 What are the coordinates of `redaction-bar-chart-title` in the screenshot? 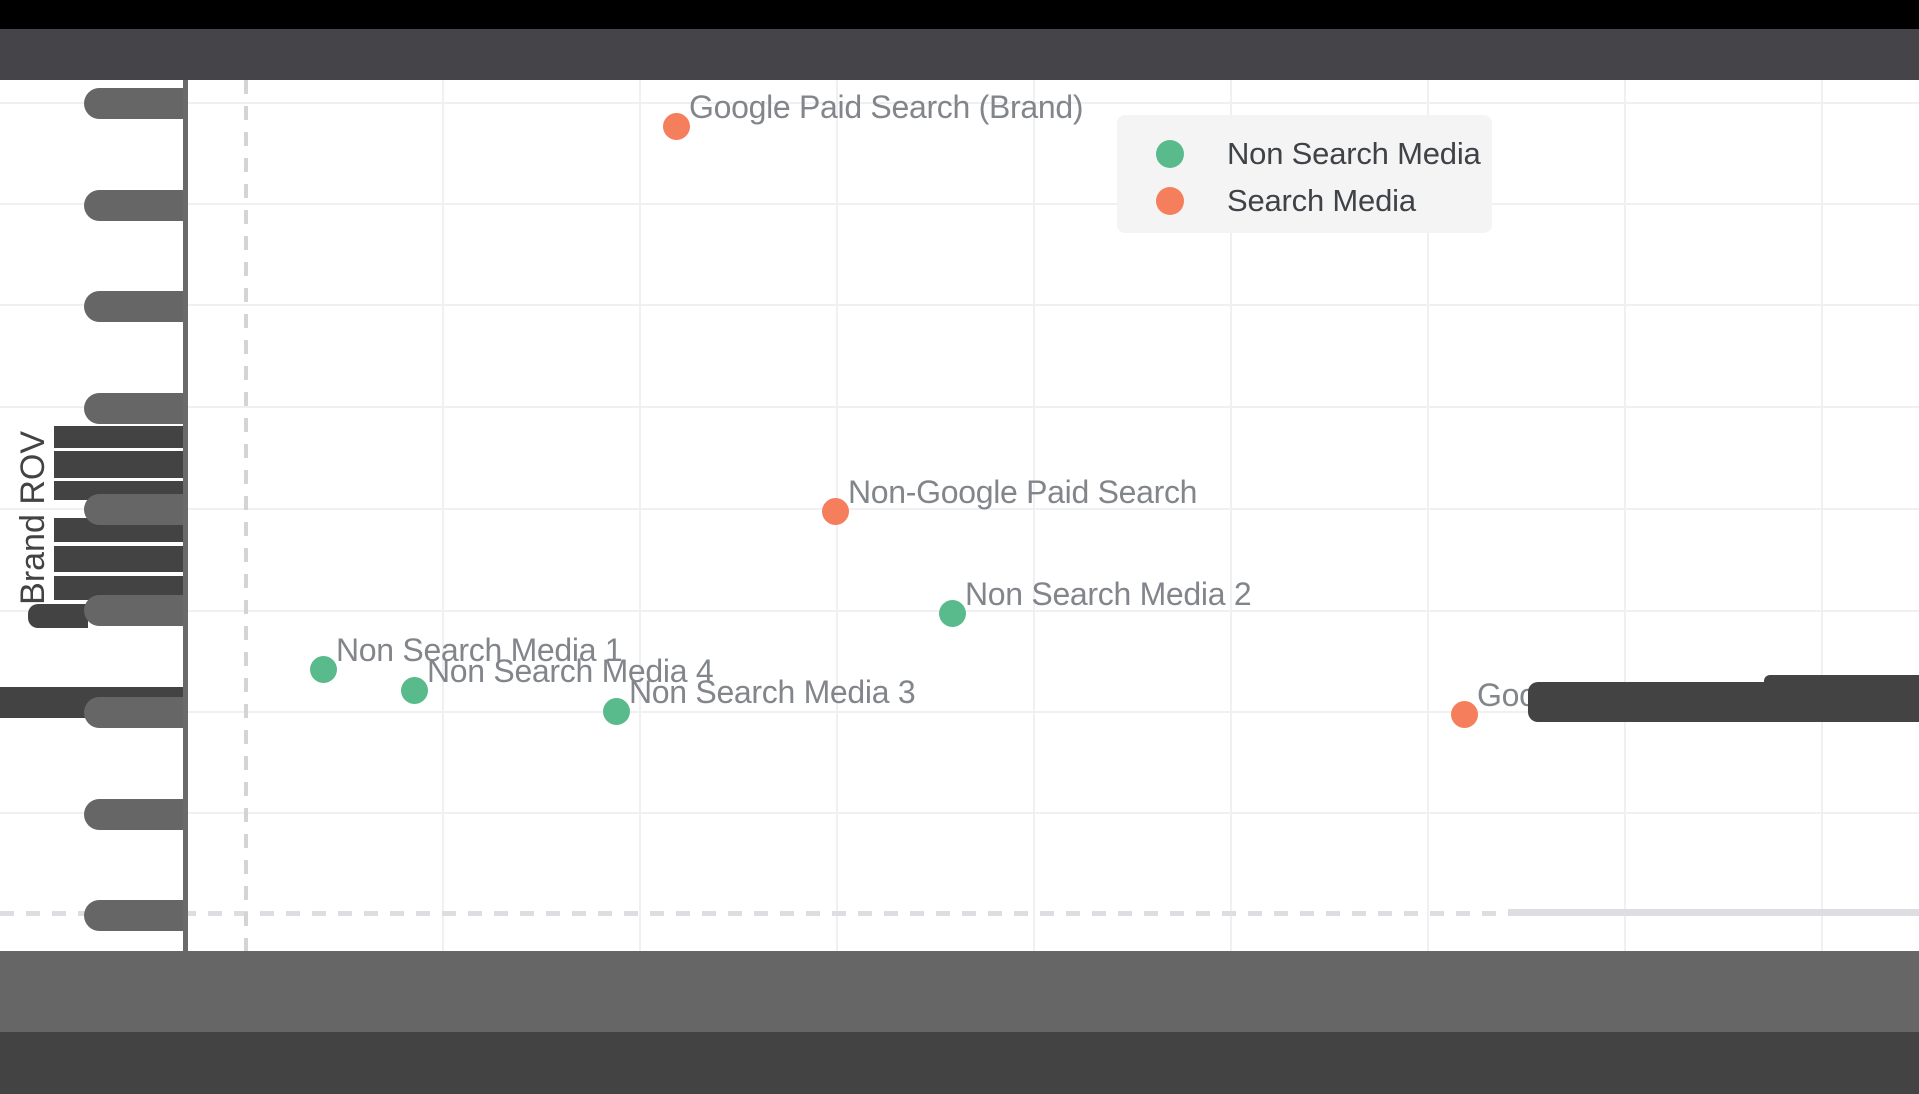 It's located at (959, 54).